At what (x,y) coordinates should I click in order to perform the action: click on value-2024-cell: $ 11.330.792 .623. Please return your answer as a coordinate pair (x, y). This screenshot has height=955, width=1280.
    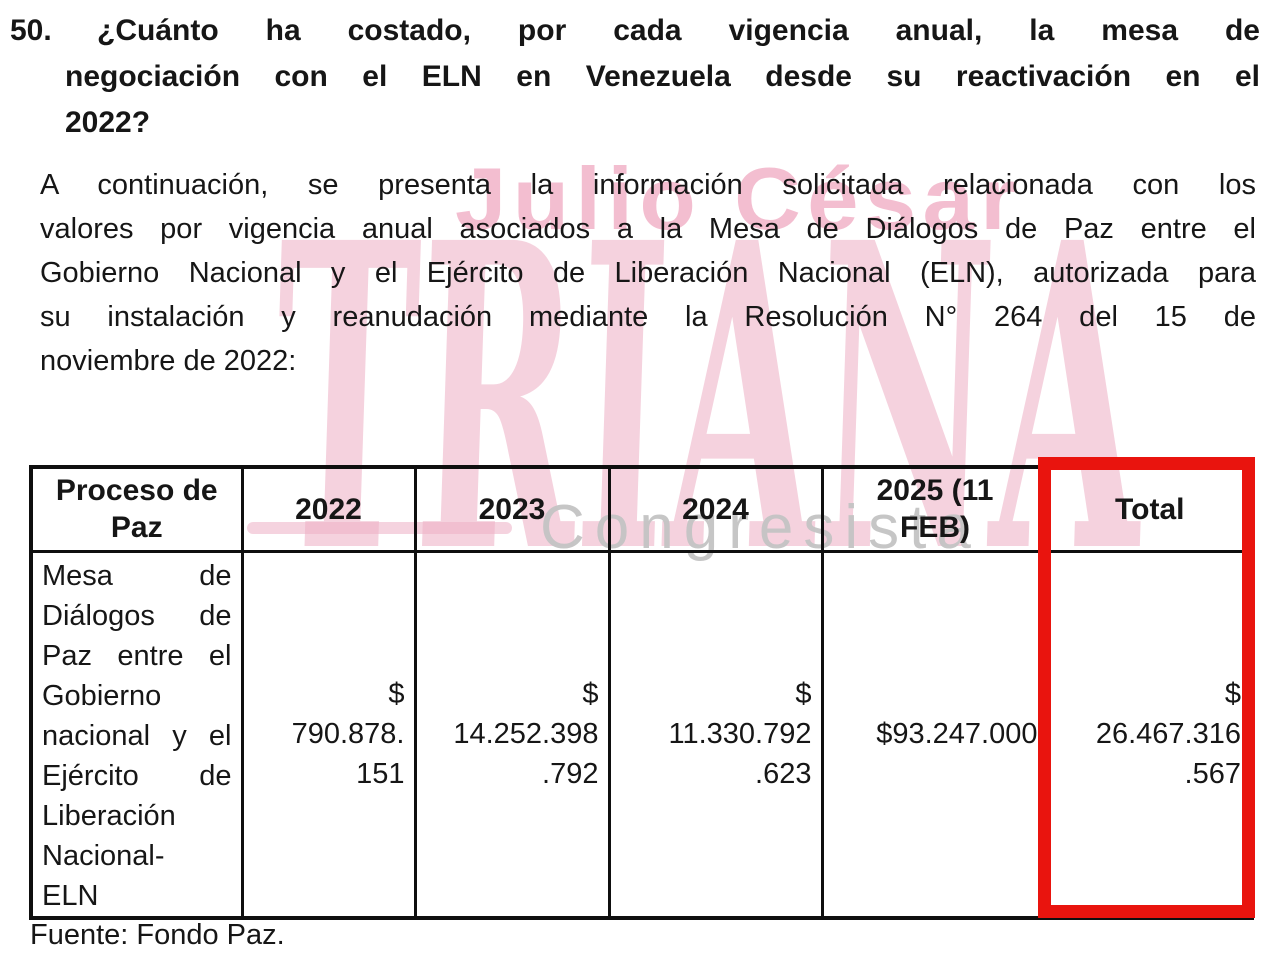
    Looking at the image, I should click on (715, 734).